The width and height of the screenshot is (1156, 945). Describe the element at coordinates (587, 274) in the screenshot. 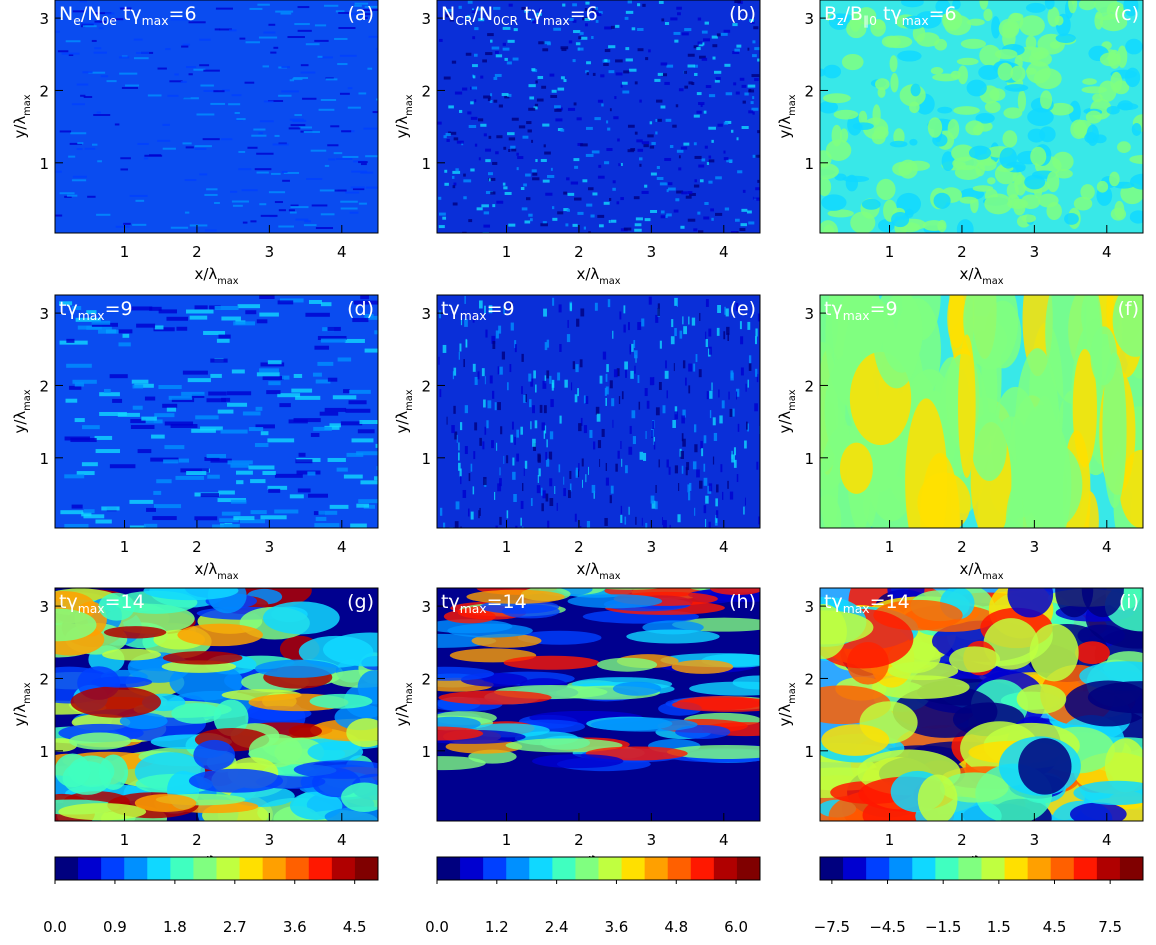

I see `text-part: x/λ` at that location.